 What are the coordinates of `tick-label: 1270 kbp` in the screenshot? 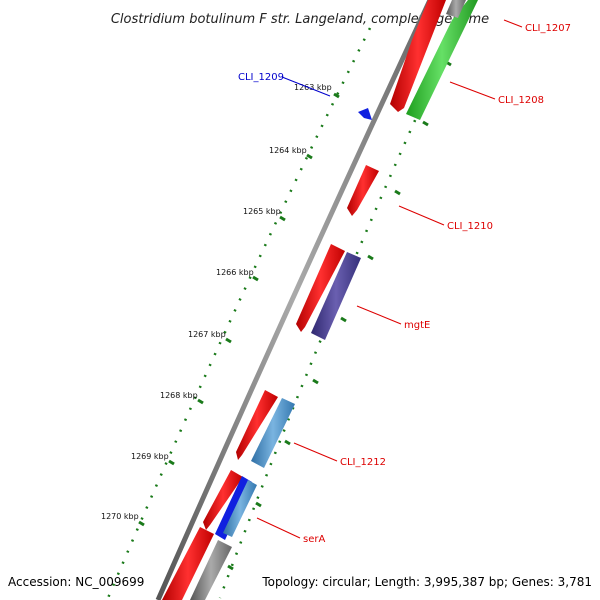 It's located at (120, 516).